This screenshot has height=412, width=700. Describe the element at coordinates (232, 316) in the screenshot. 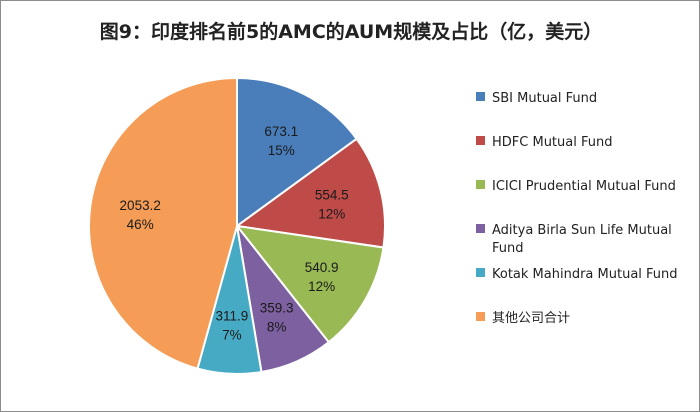

I see `slice-value-label: 311.9` at that location.